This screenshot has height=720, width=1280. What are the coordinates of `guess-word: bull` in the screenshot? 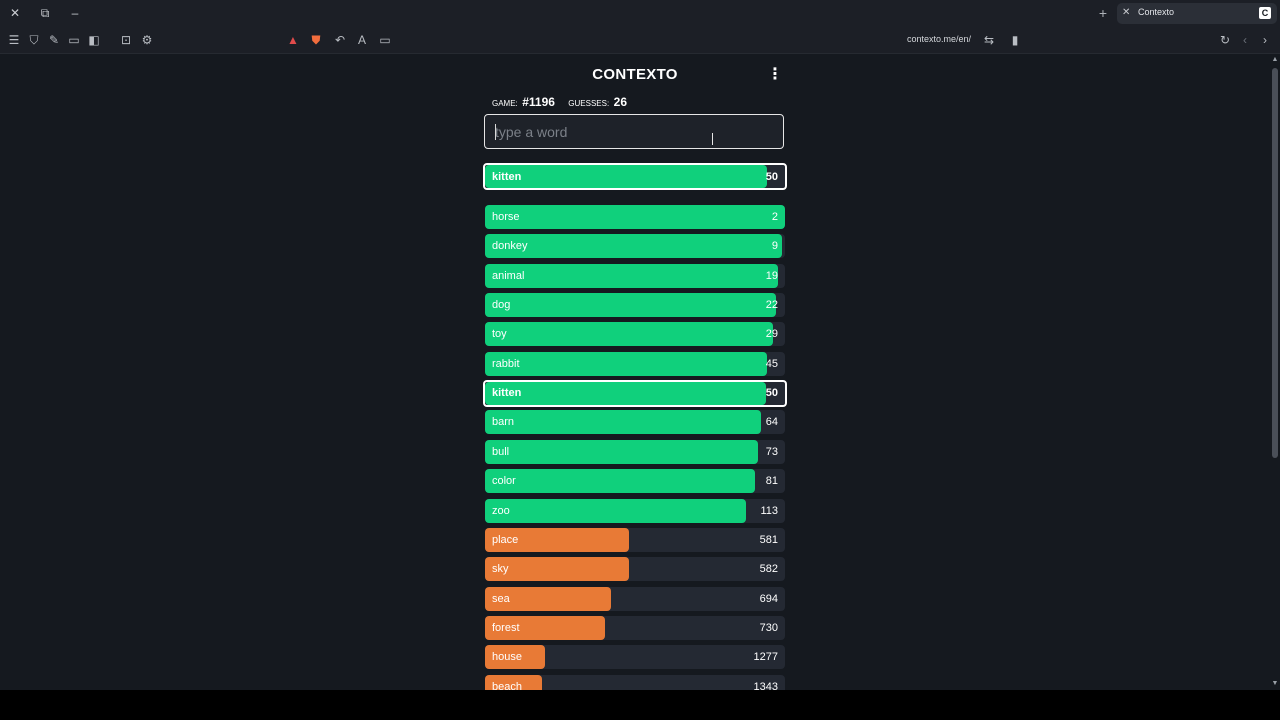 It's located at (501, 451).